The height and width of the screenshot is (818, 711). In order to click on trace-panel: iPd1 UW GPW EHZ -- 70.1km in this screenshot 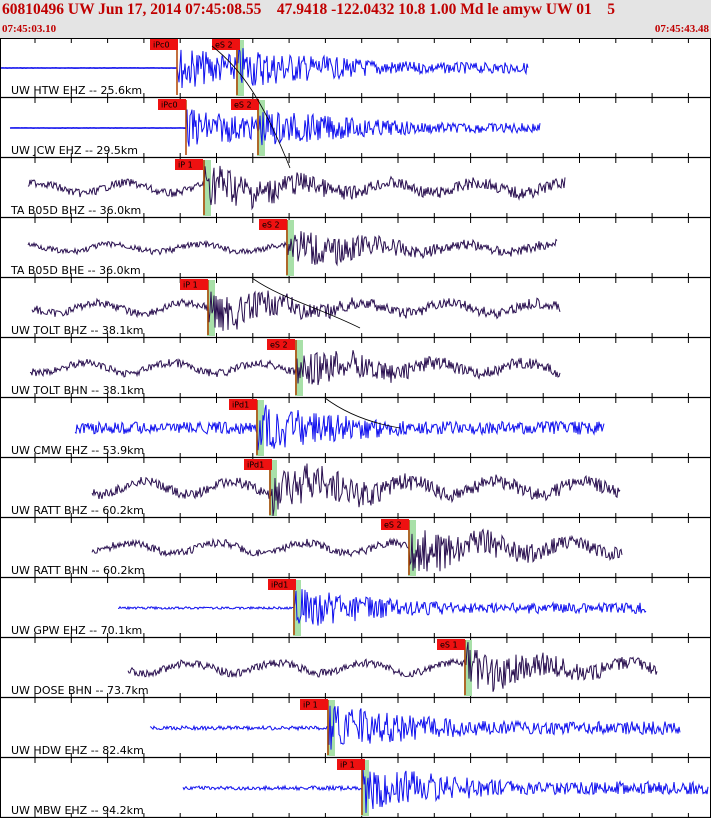, I will do `click(355, 608)`.